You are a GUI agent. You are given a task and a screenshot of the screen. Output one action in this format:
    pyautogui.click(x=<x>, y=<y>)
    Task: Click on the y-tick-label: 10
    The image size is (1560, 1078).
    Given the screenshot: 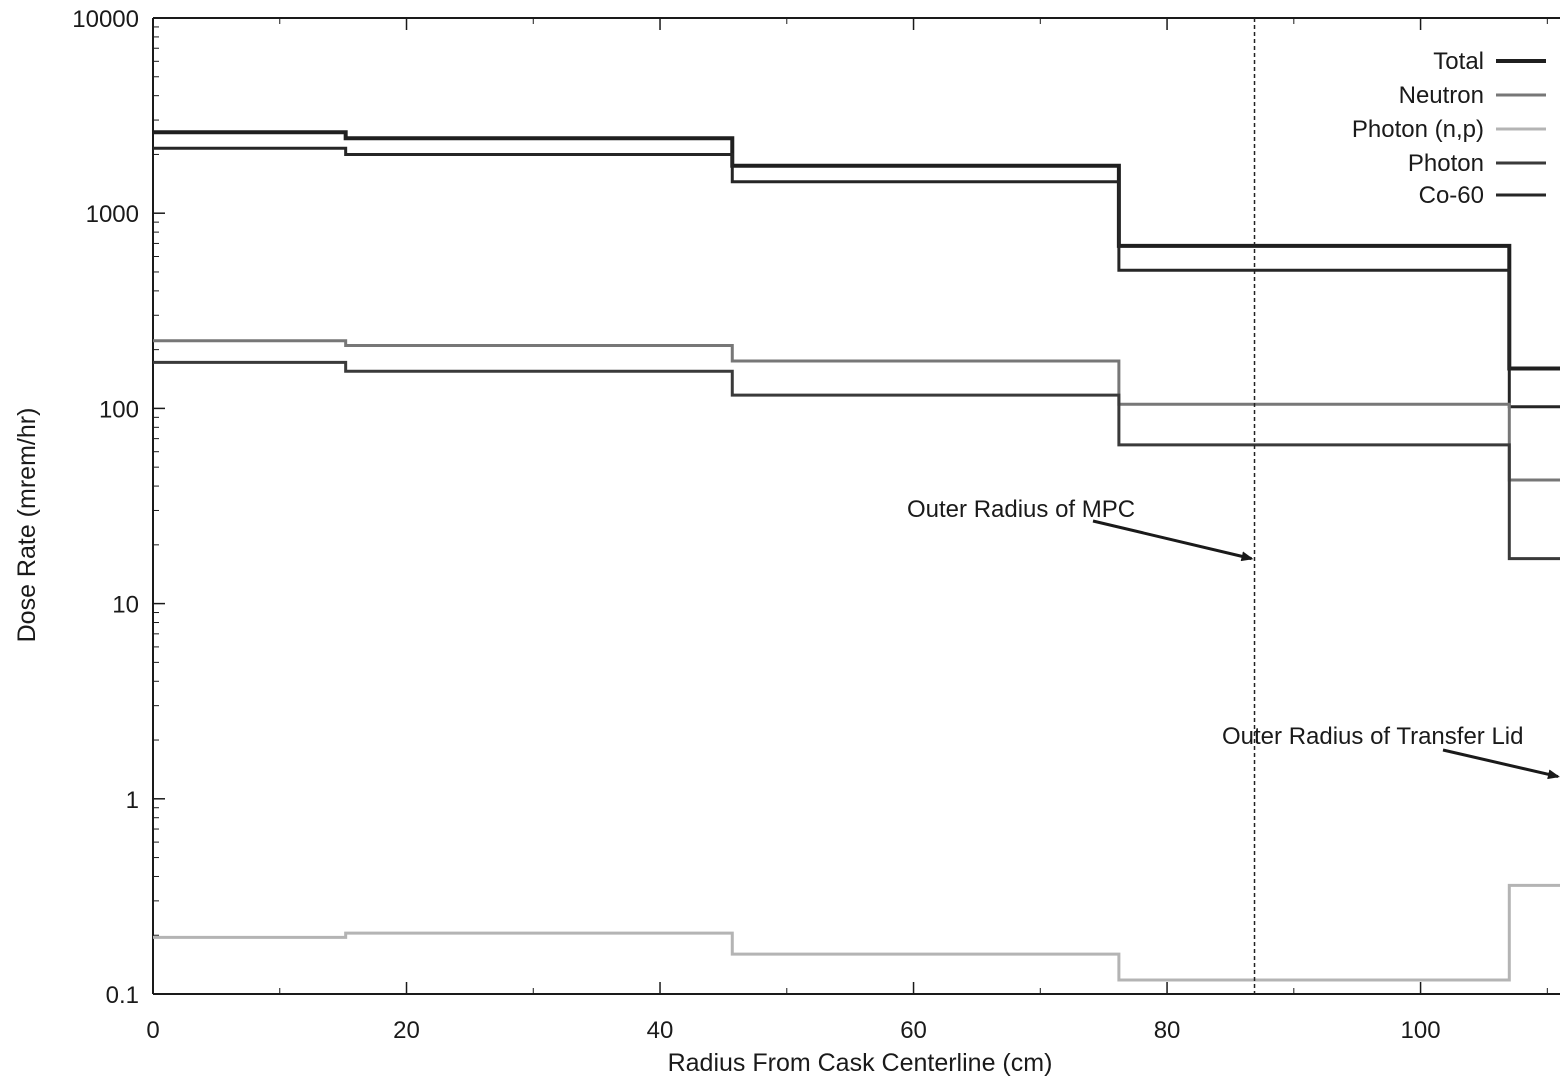 What is the action you would take?
    pyautogui.click(x=125, y=605)
    